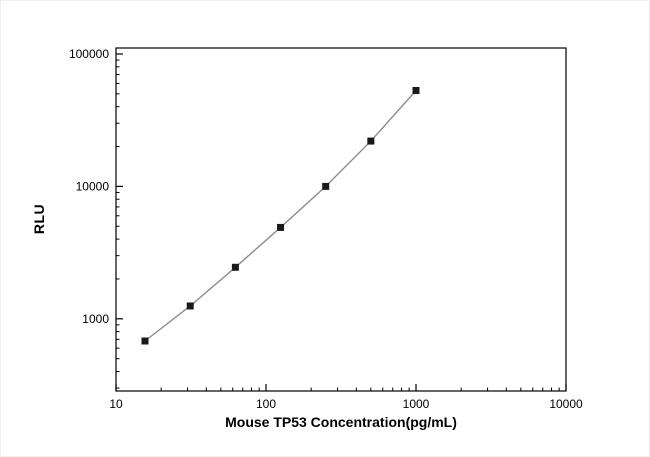  What do you see at coordinates (39, 219) in the screenshot?
I see `y-axis-title: RLU` at bounding box center [39, 219].